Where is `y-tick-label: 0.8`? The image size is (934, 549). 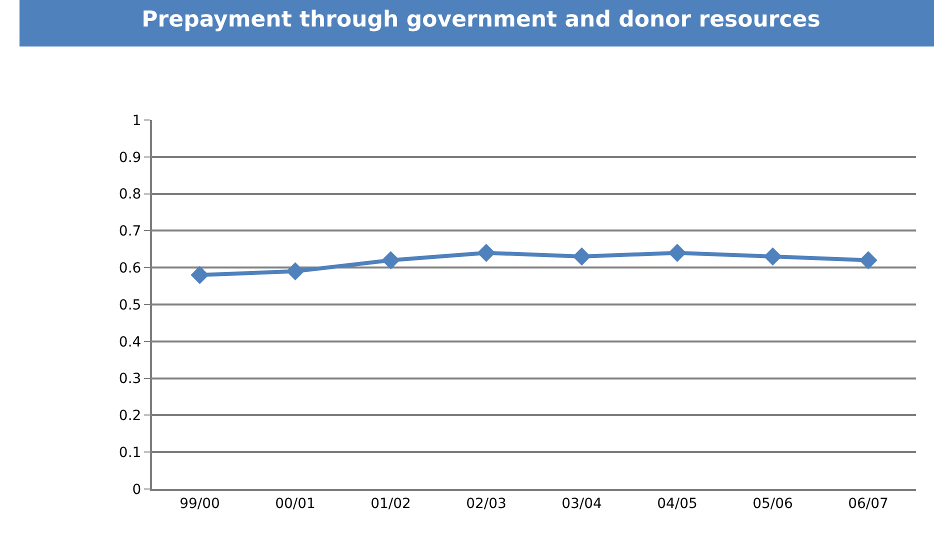 y-tick-label: 0.8 is located at coordinates (130, 194).